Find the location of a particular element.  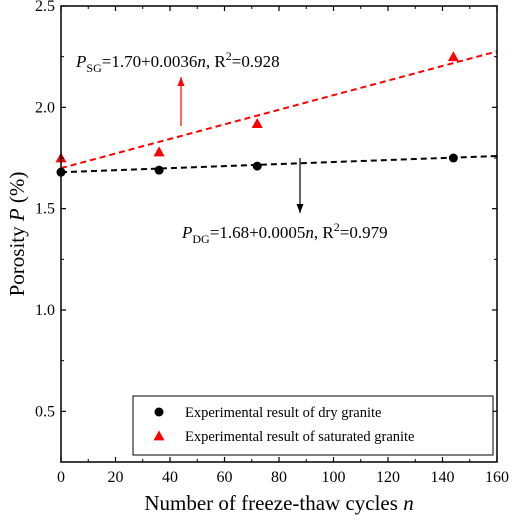

equation-formula: =1.68+0.0005 is located at coordinates (258, 232).